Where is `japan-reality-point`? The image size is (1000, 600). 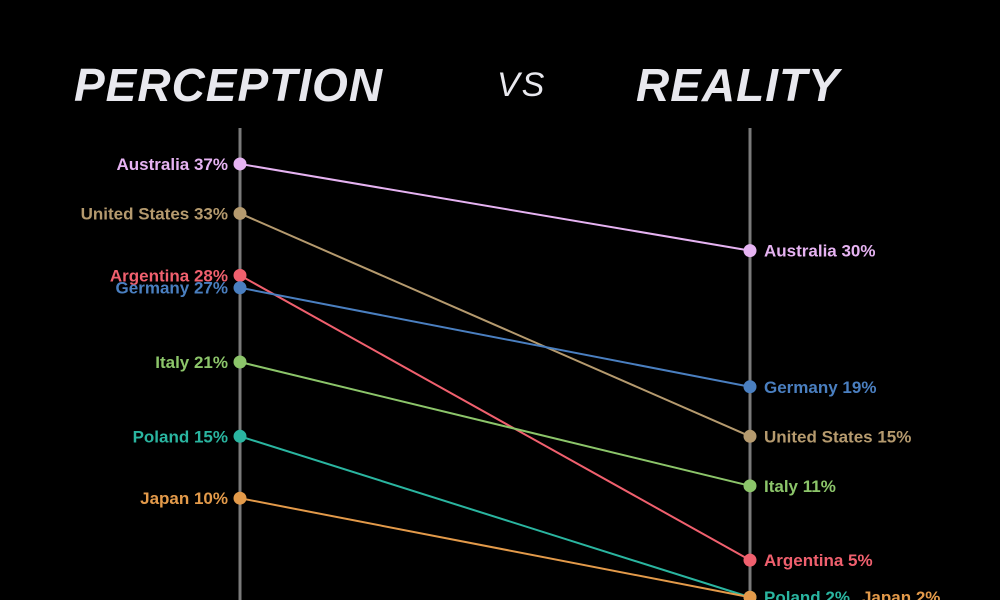
japan-reality-point is located at coordinates (750, 595).